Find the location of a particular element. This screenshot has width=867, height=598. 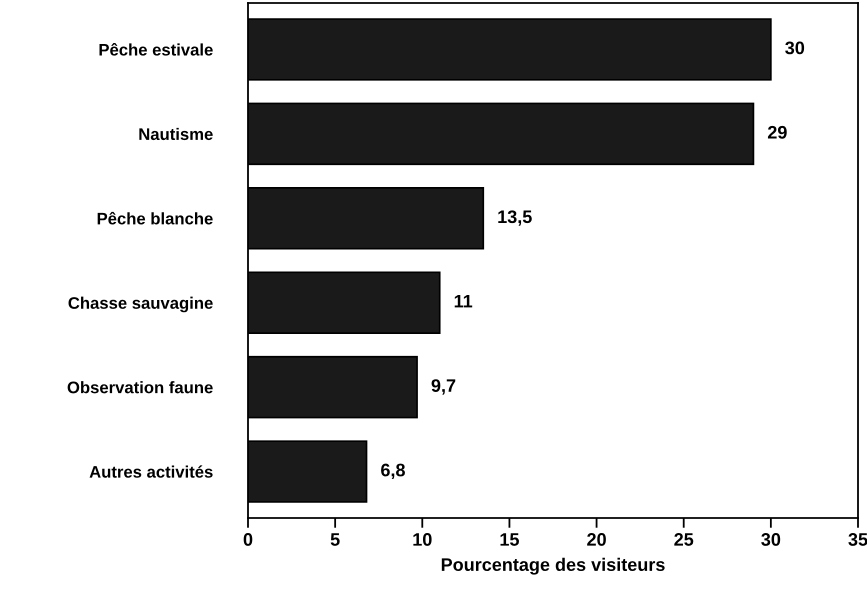

data-label: 13,5 is located at coordinates (515, 218).